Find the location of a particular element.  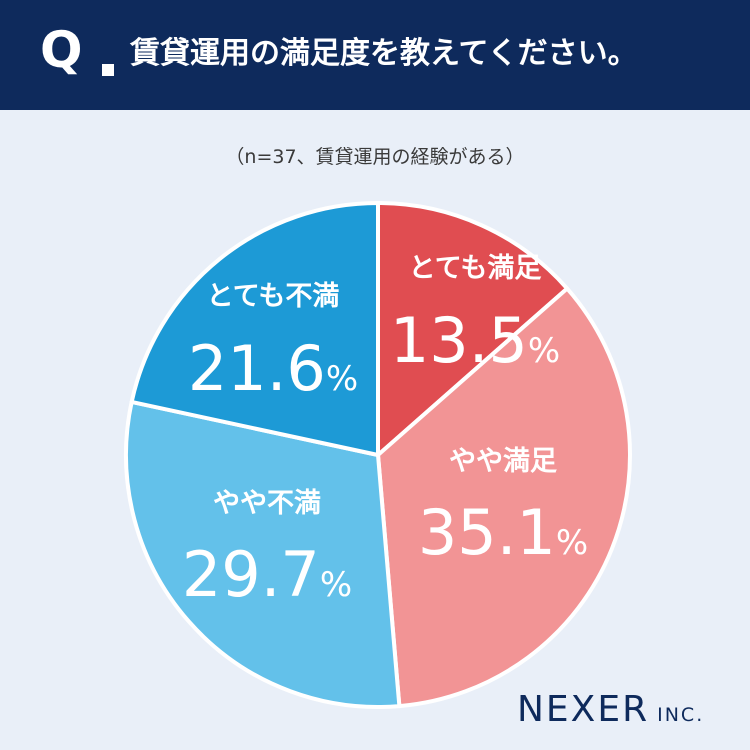

slice-value-number: 35.1 is located at coordinates (487, 532).